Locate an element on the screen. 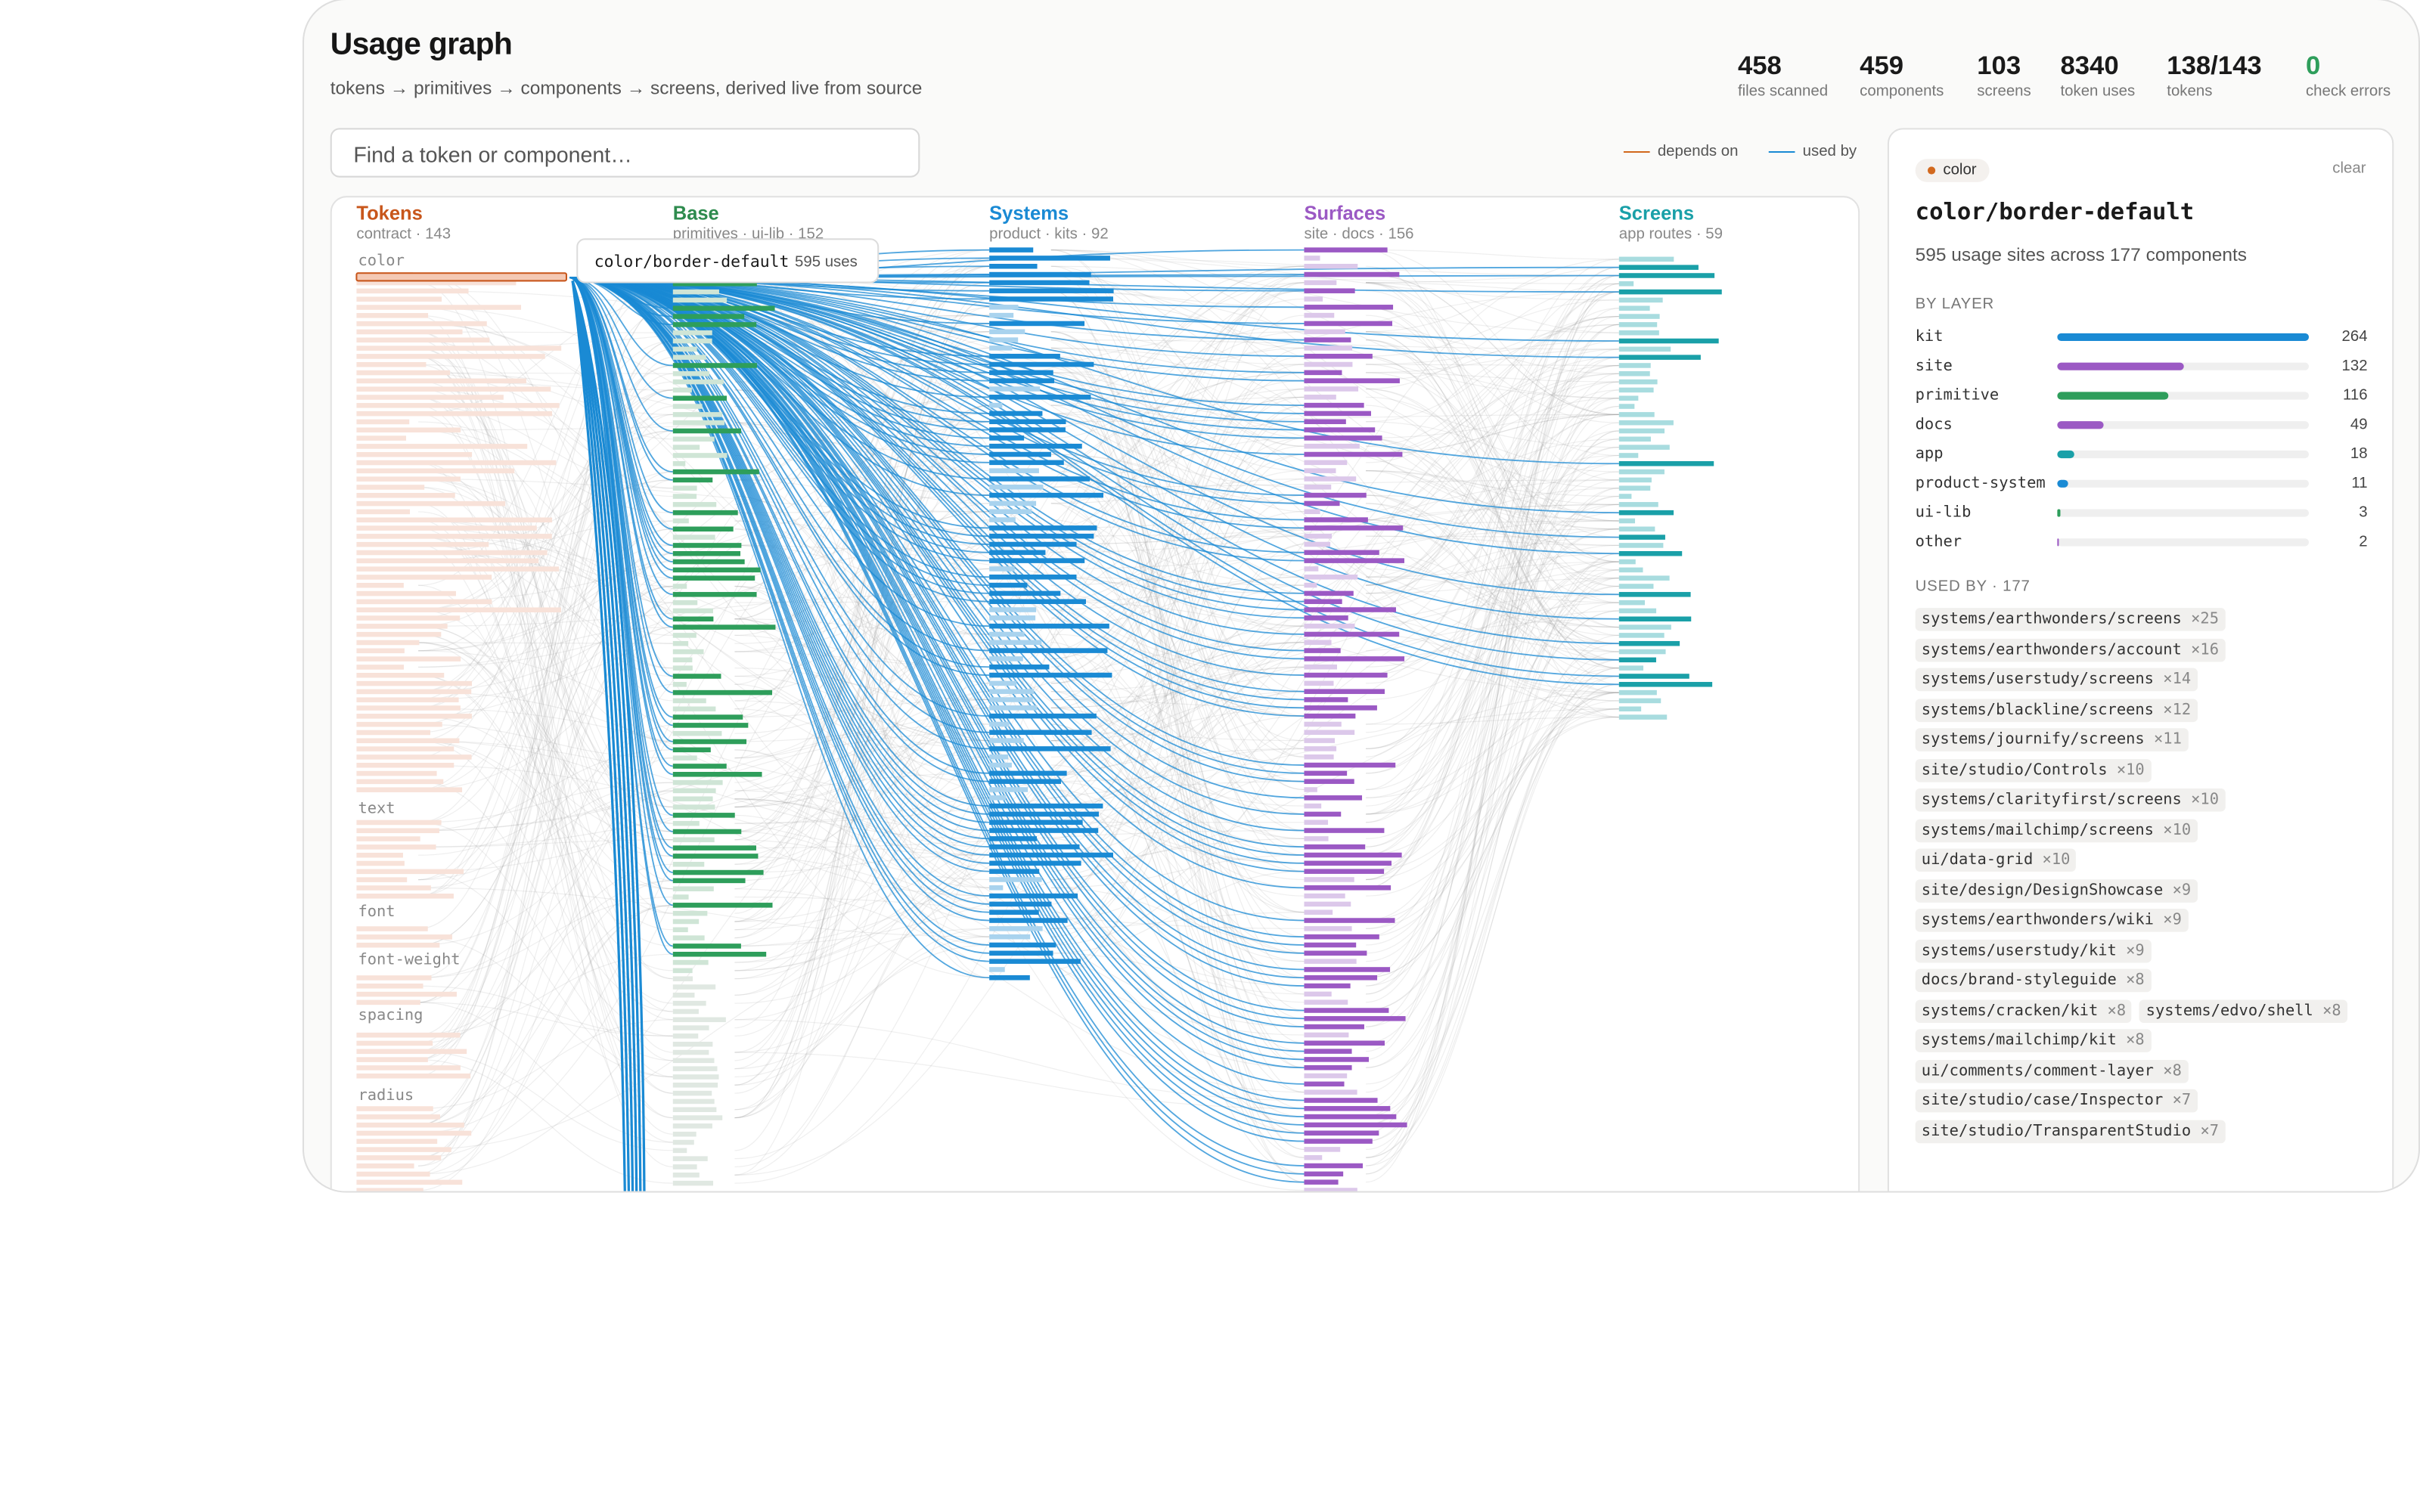  used-by-item: systems/journify/screens ×11 is located at coordinates (2052, 740).